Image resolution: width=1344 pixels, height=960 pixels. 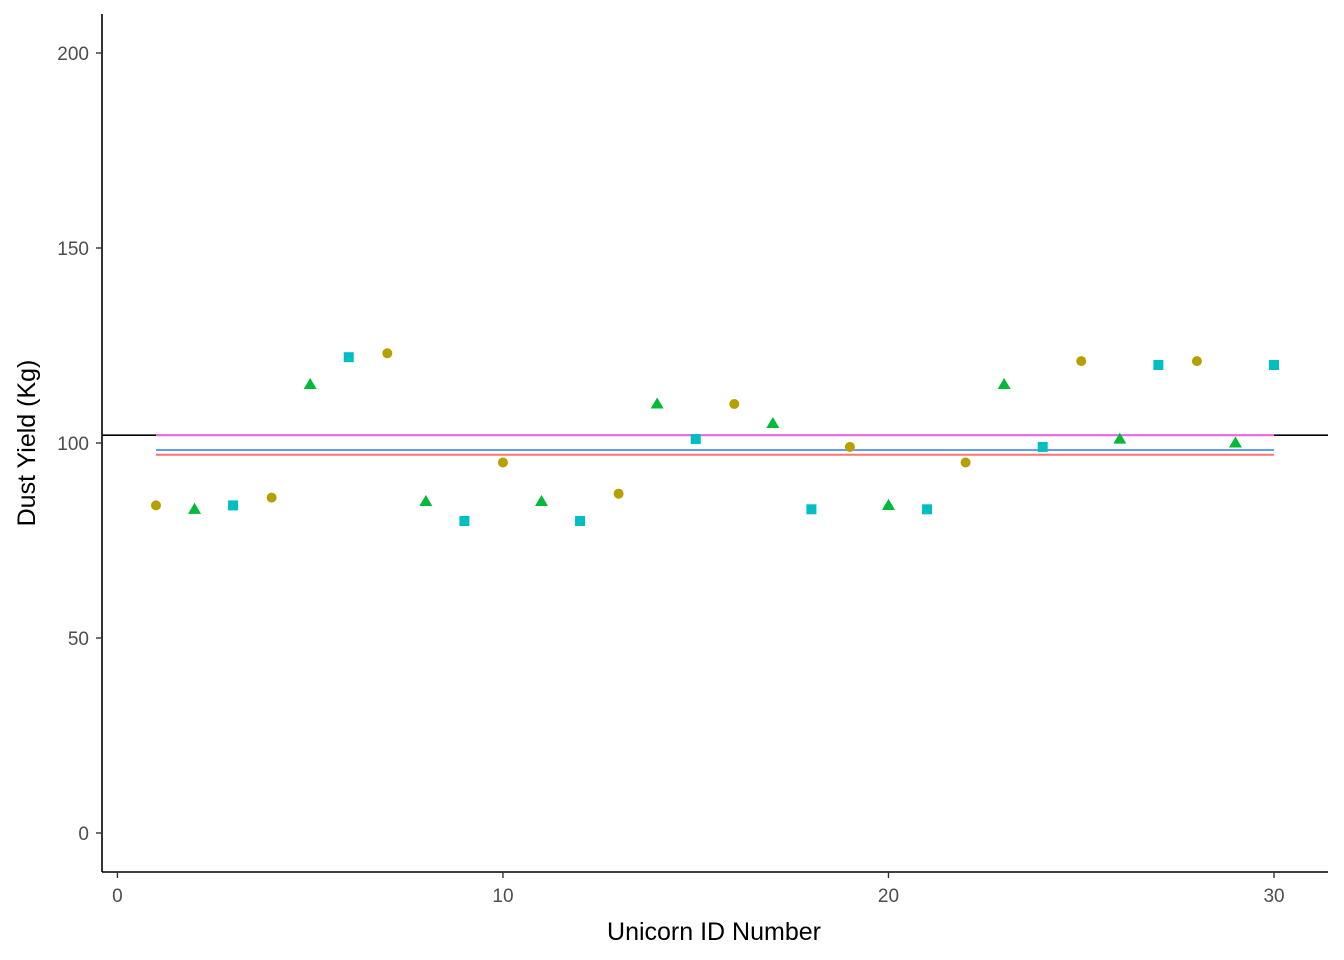 What do you see at coordinates (73, 54) in the screenshot?
I see `y-tick-label: 200` at bounding box center [73, 54].